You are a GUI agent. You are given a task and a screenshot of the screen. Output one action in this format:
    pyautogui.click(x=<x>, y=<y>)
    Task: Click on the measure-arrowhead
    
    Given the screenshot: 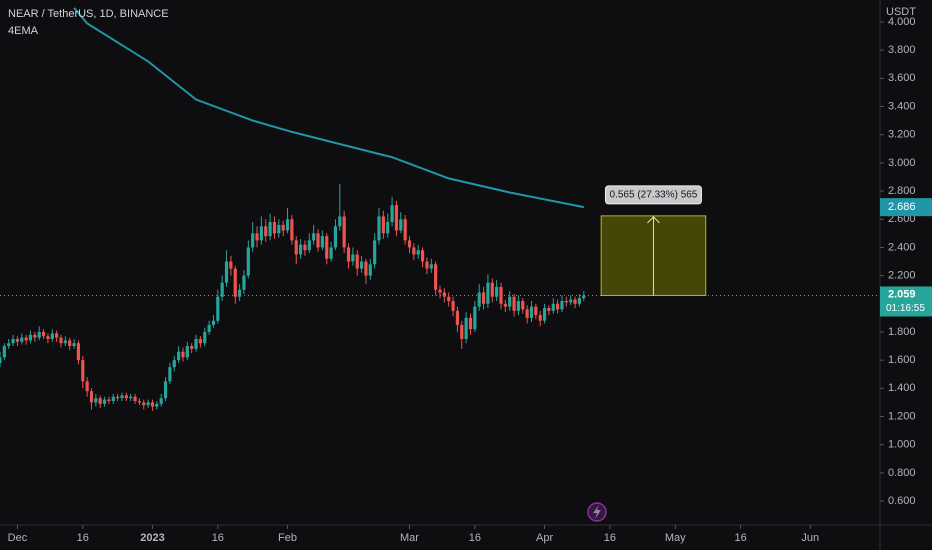 What is the action you would take?
    pyautogui.click(x=653, y=220)
    